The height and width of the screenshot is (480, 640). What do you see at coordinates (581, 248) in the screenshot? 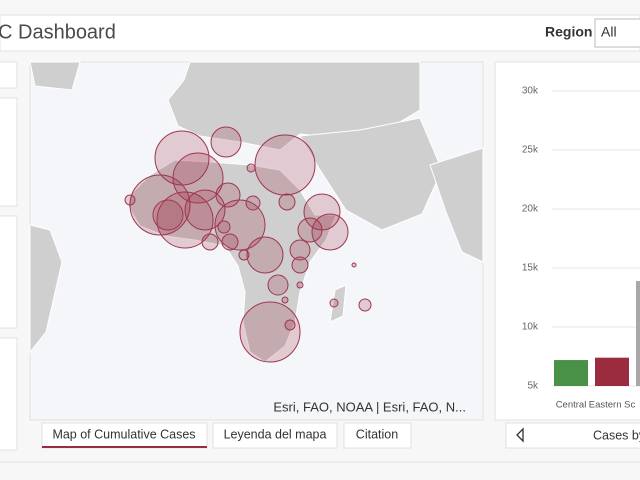
I see `bar-chart: 5k 10k 15k 20k 25k 30k Central Eastern Sc` at bounding box center [581, 248].